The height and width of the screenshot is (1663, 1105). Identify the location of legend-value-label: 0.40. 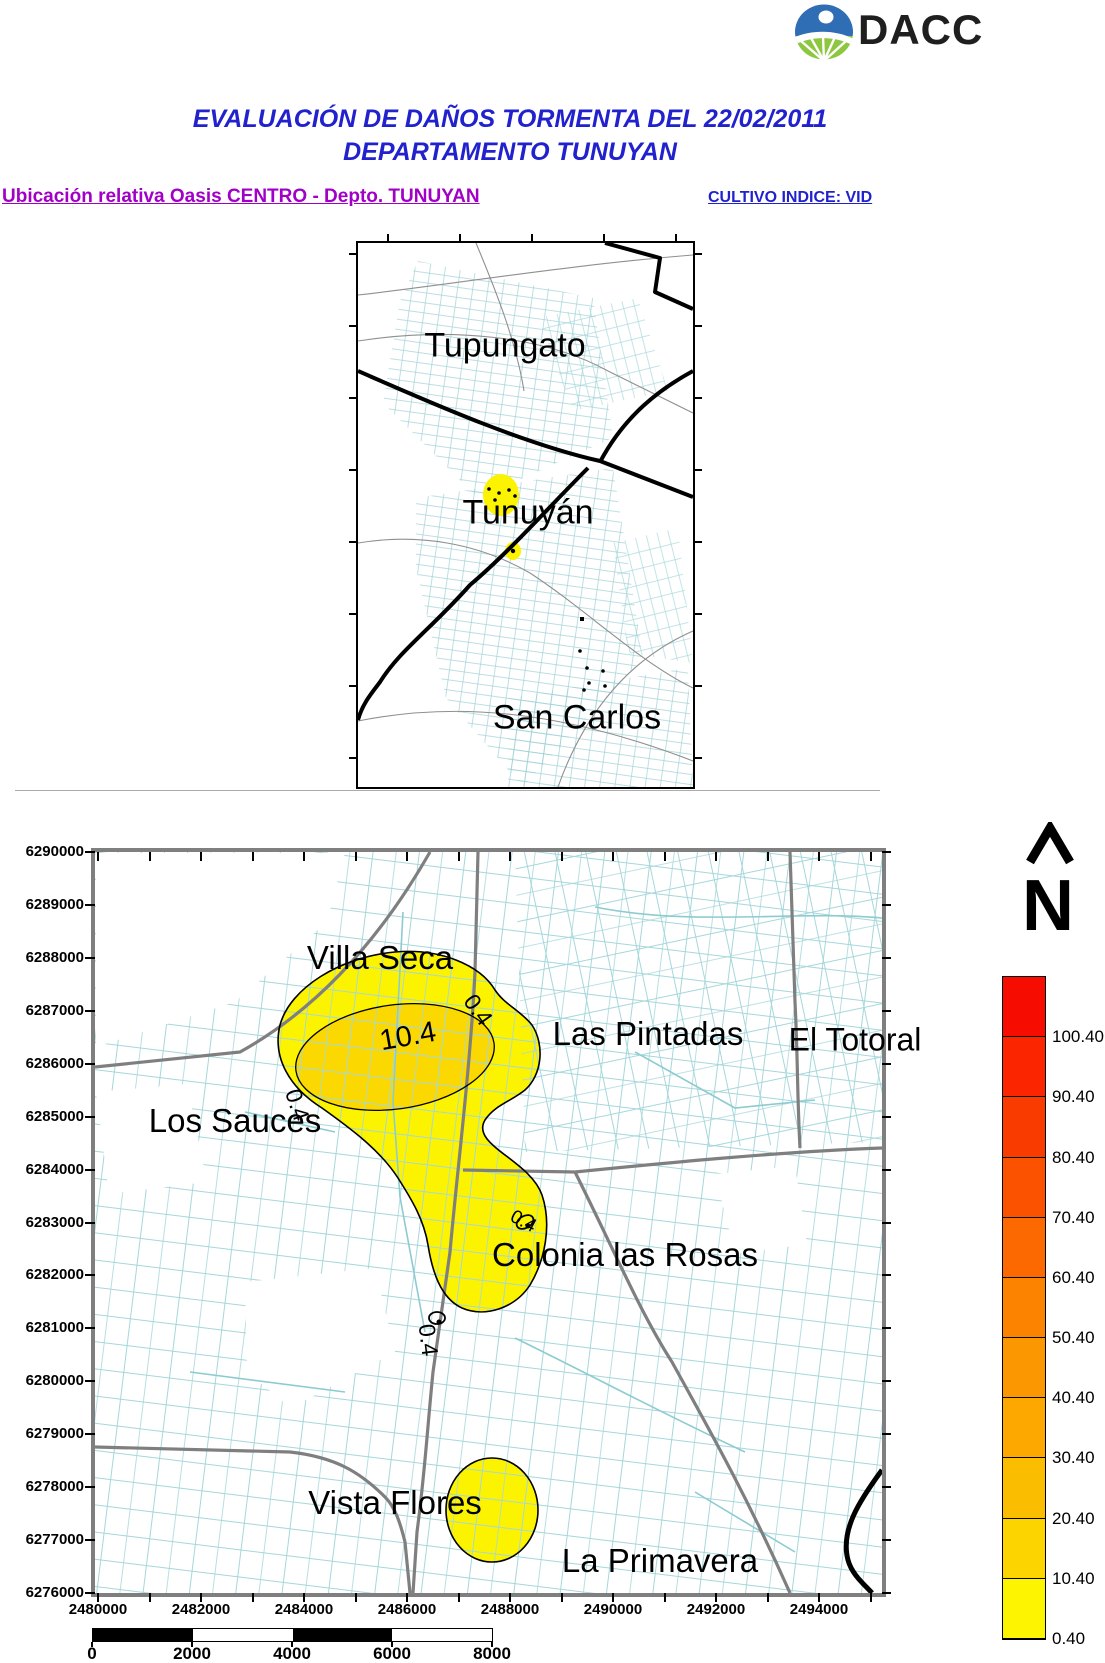
(1069, 1638).